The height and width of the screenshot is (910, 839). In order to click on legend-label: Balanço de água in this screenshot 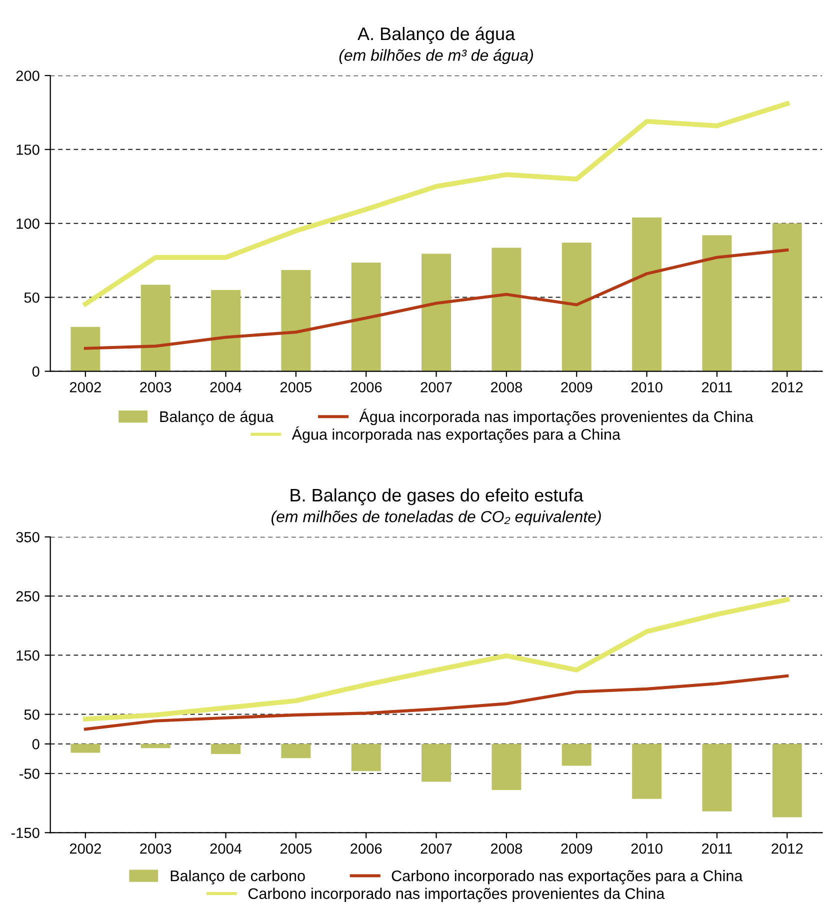, I will do `click(217, 418)`.